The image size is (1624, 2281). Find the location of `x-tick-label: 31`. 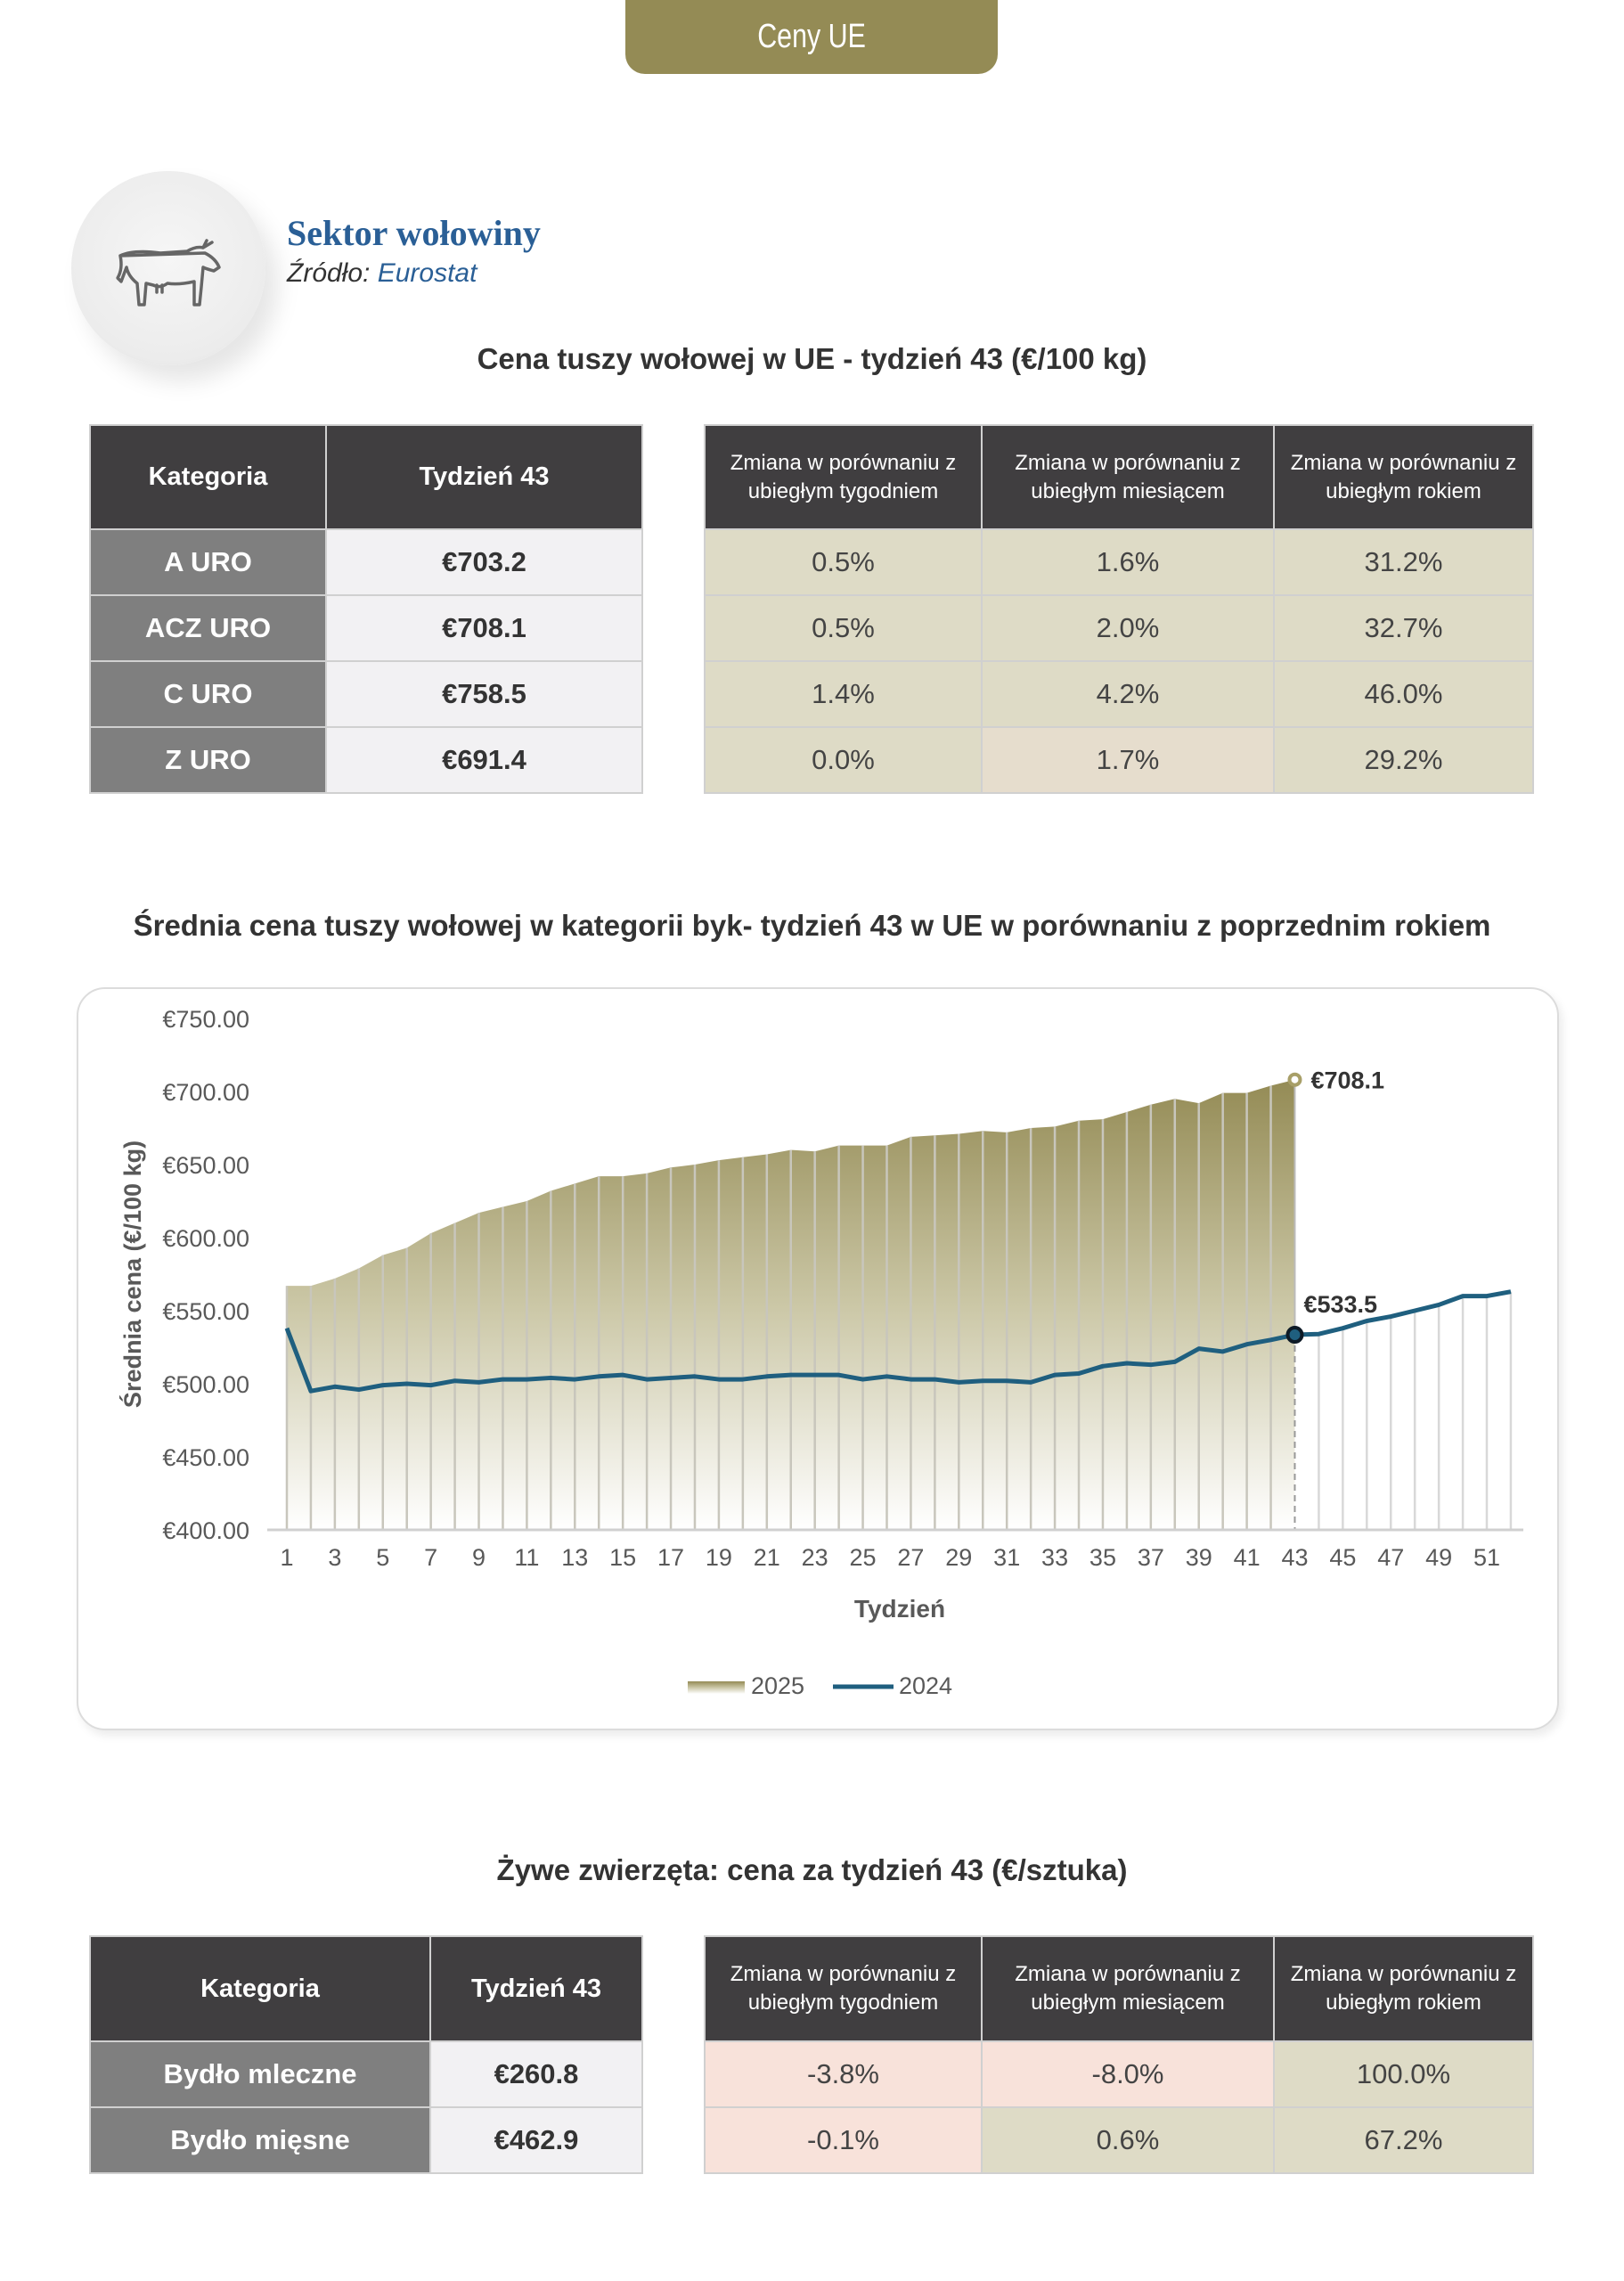

x-tick-label: 31 is located at coordinates (1006, 1557).